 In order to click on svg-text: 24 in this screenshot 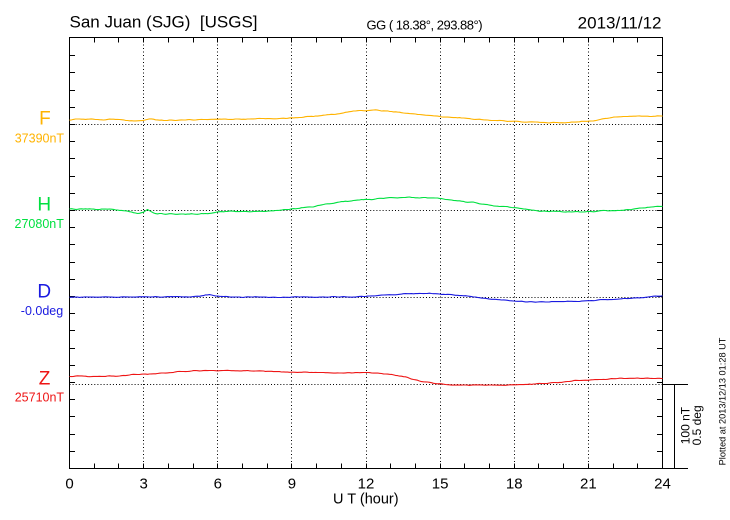, I will do `click(662, 483)`.